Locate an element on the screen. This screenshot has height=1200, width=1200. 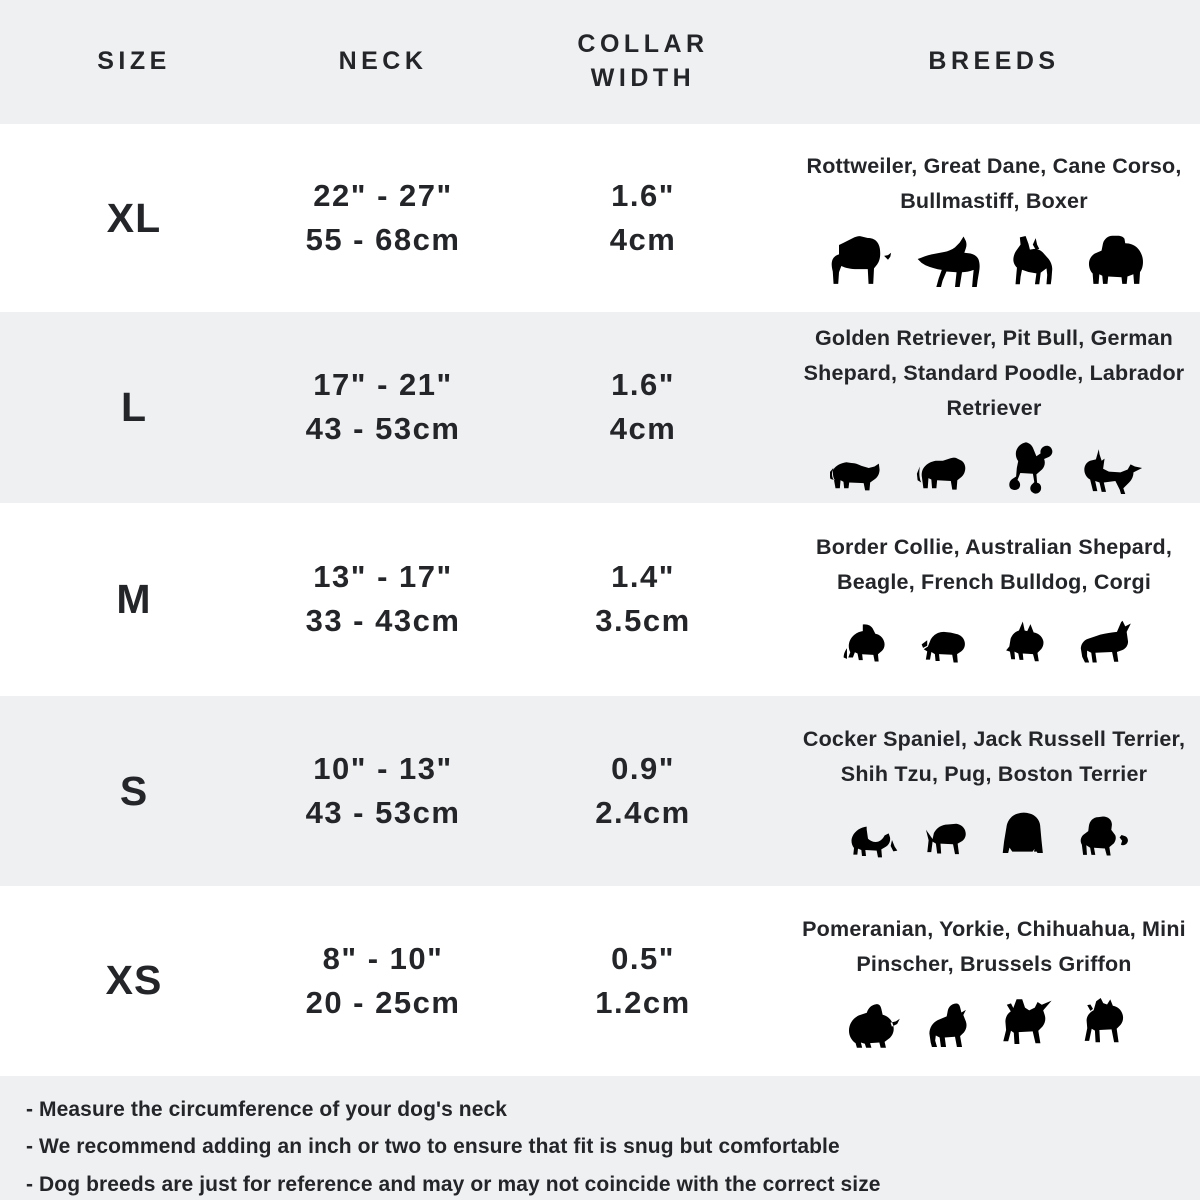
size-label: L is located at coordinates (134, 406).